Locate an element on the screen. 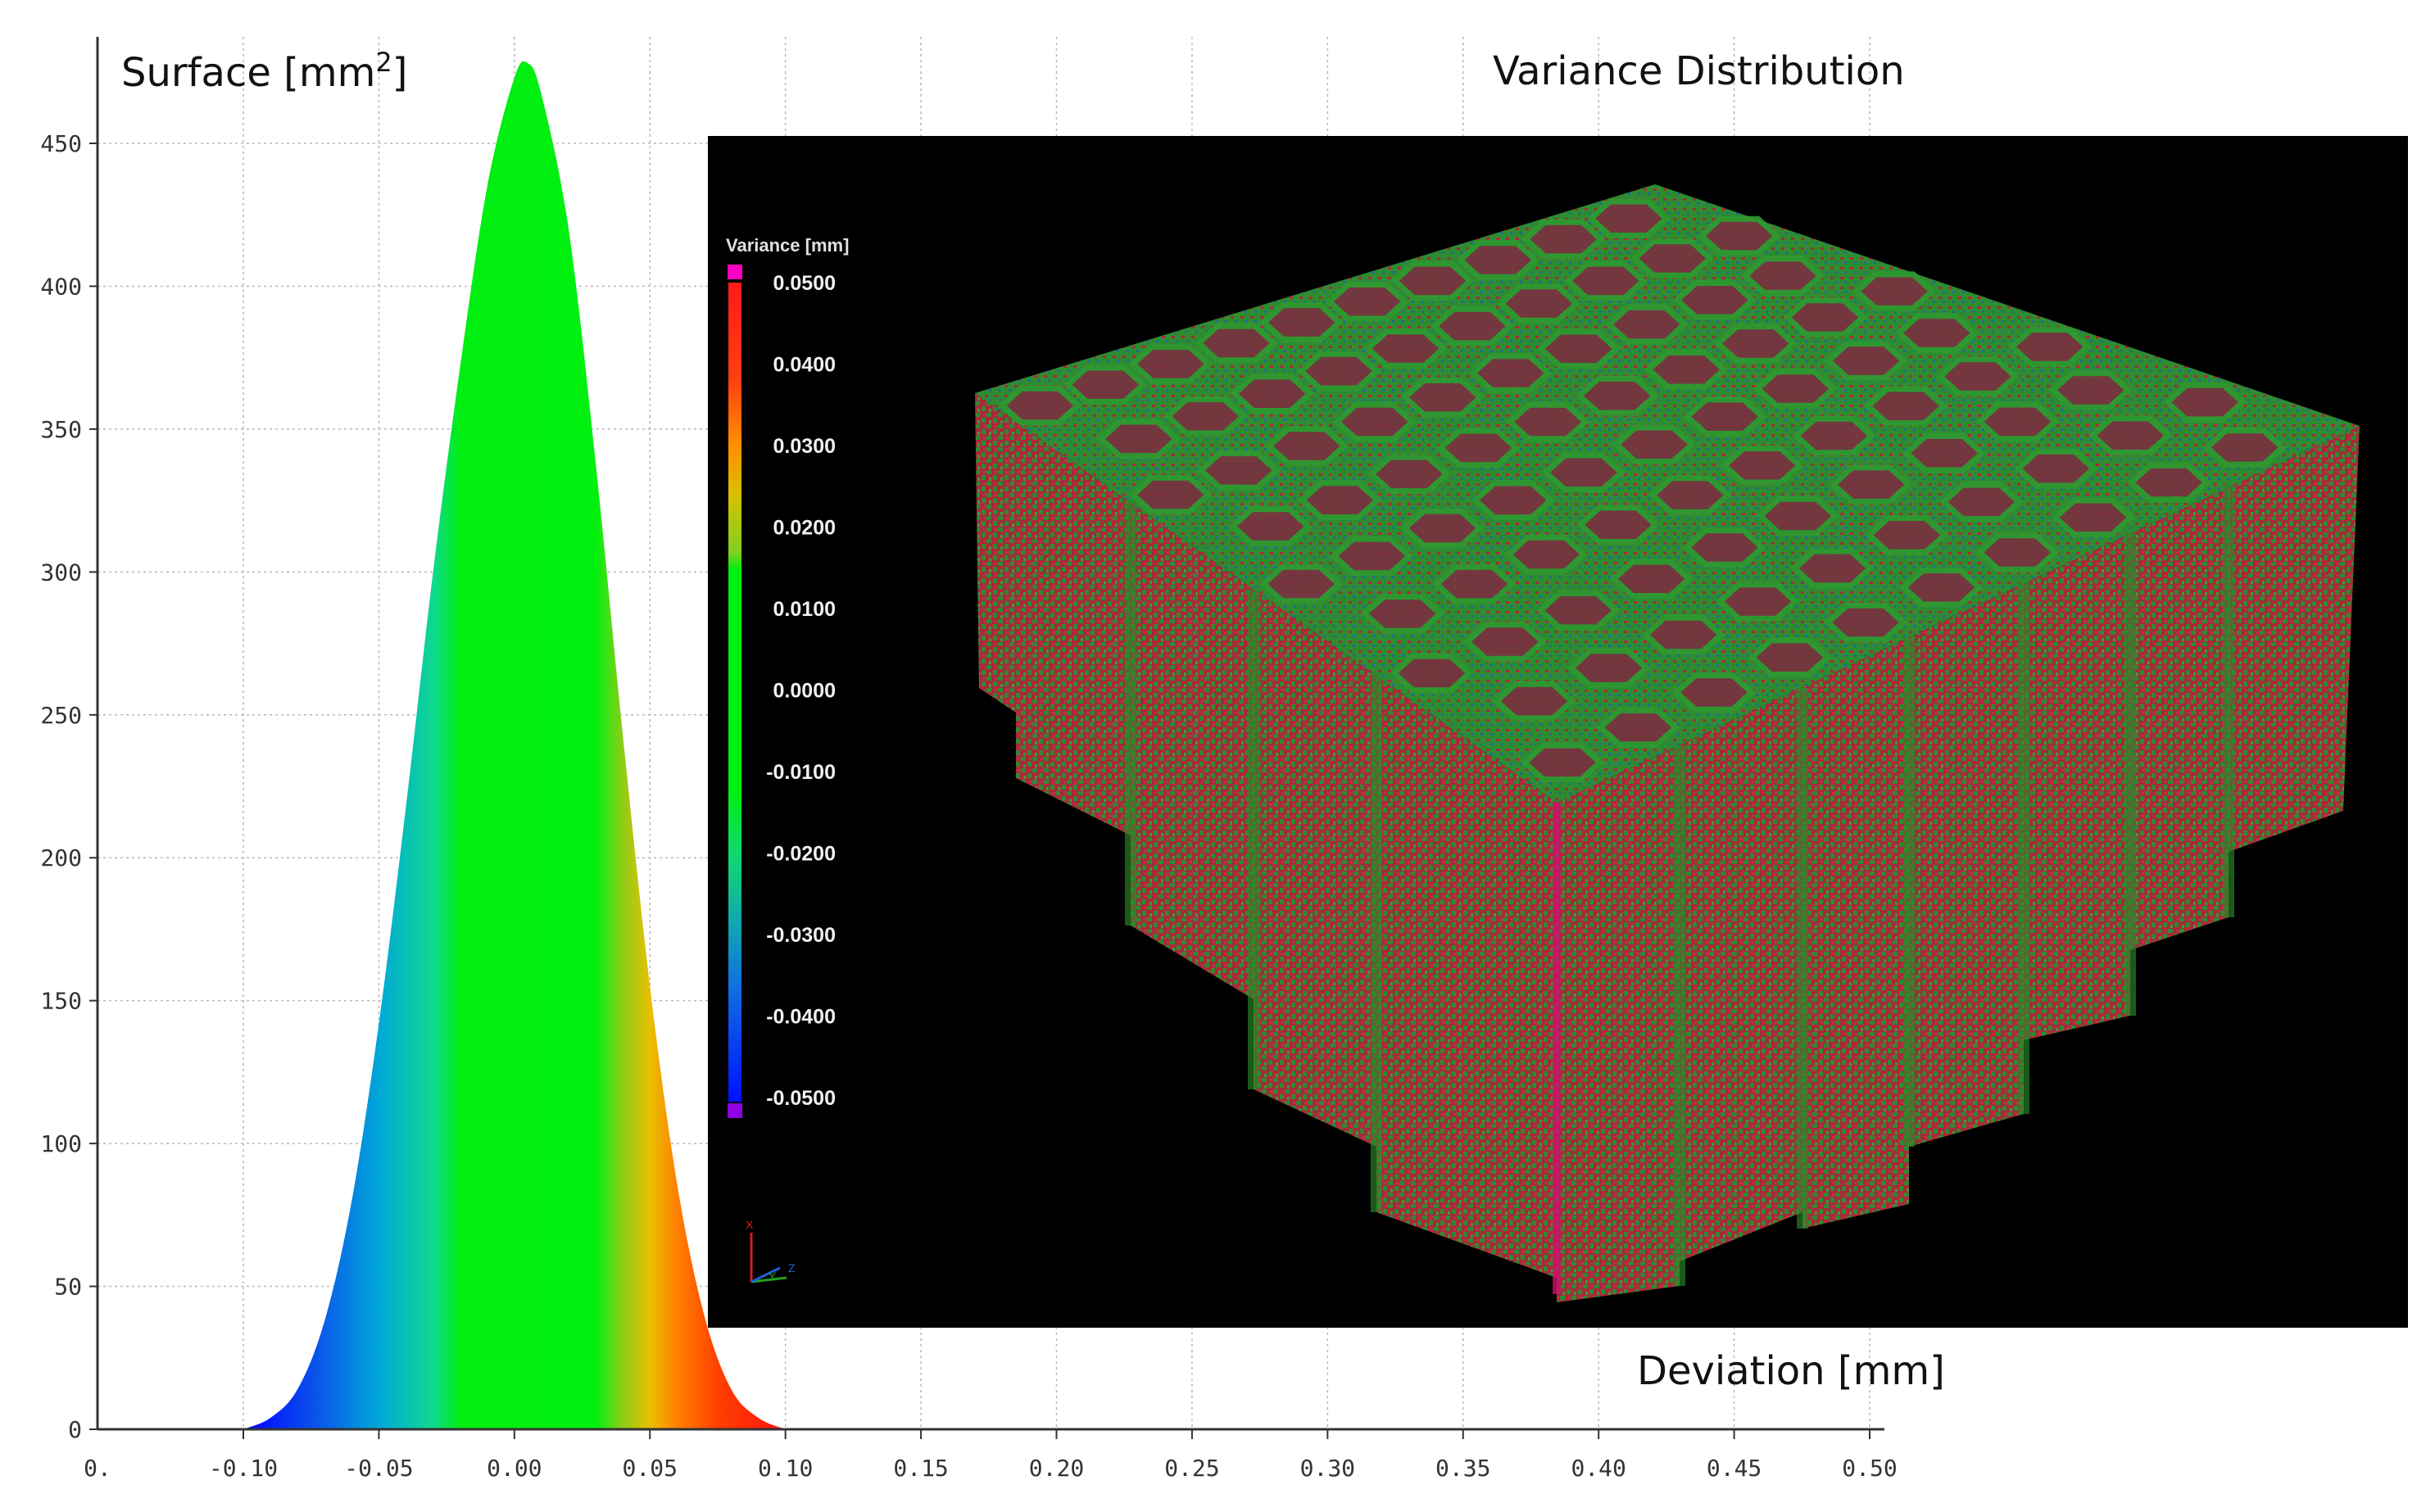 The image size is (2435, 1512). y-tick-label: 450 is located at coordinates (61, 143).